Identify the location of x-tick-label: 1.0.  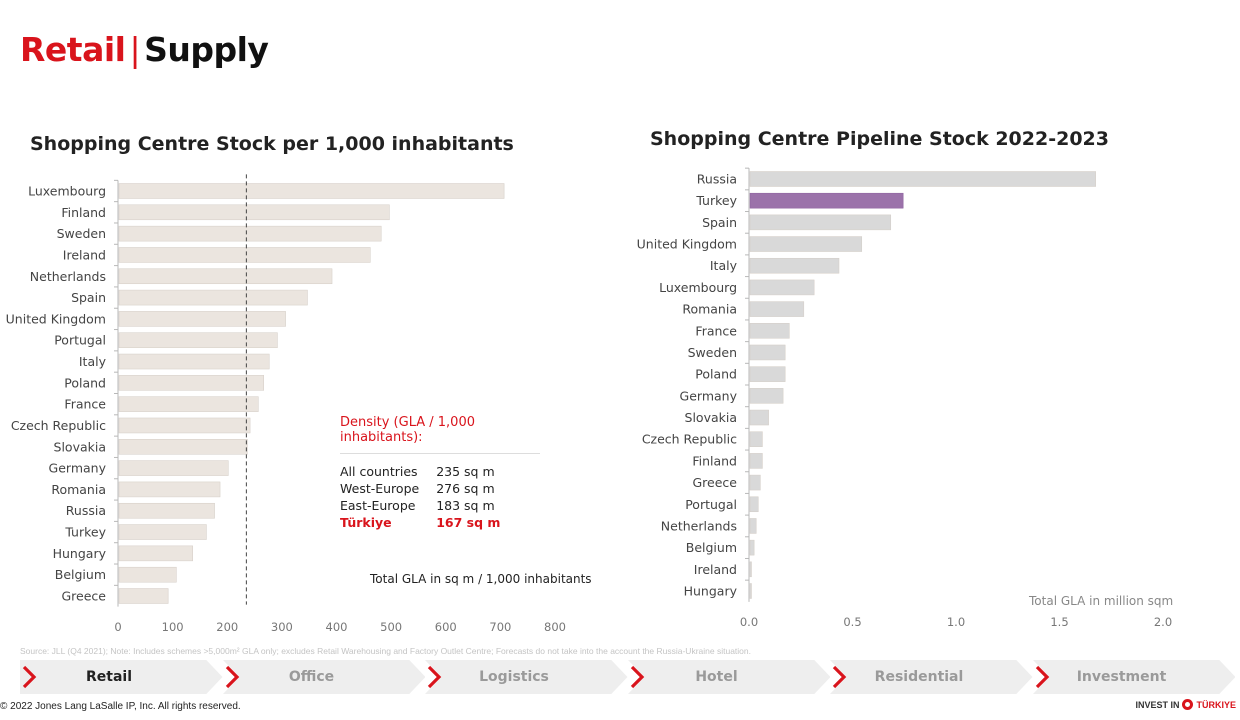
(956, 622).